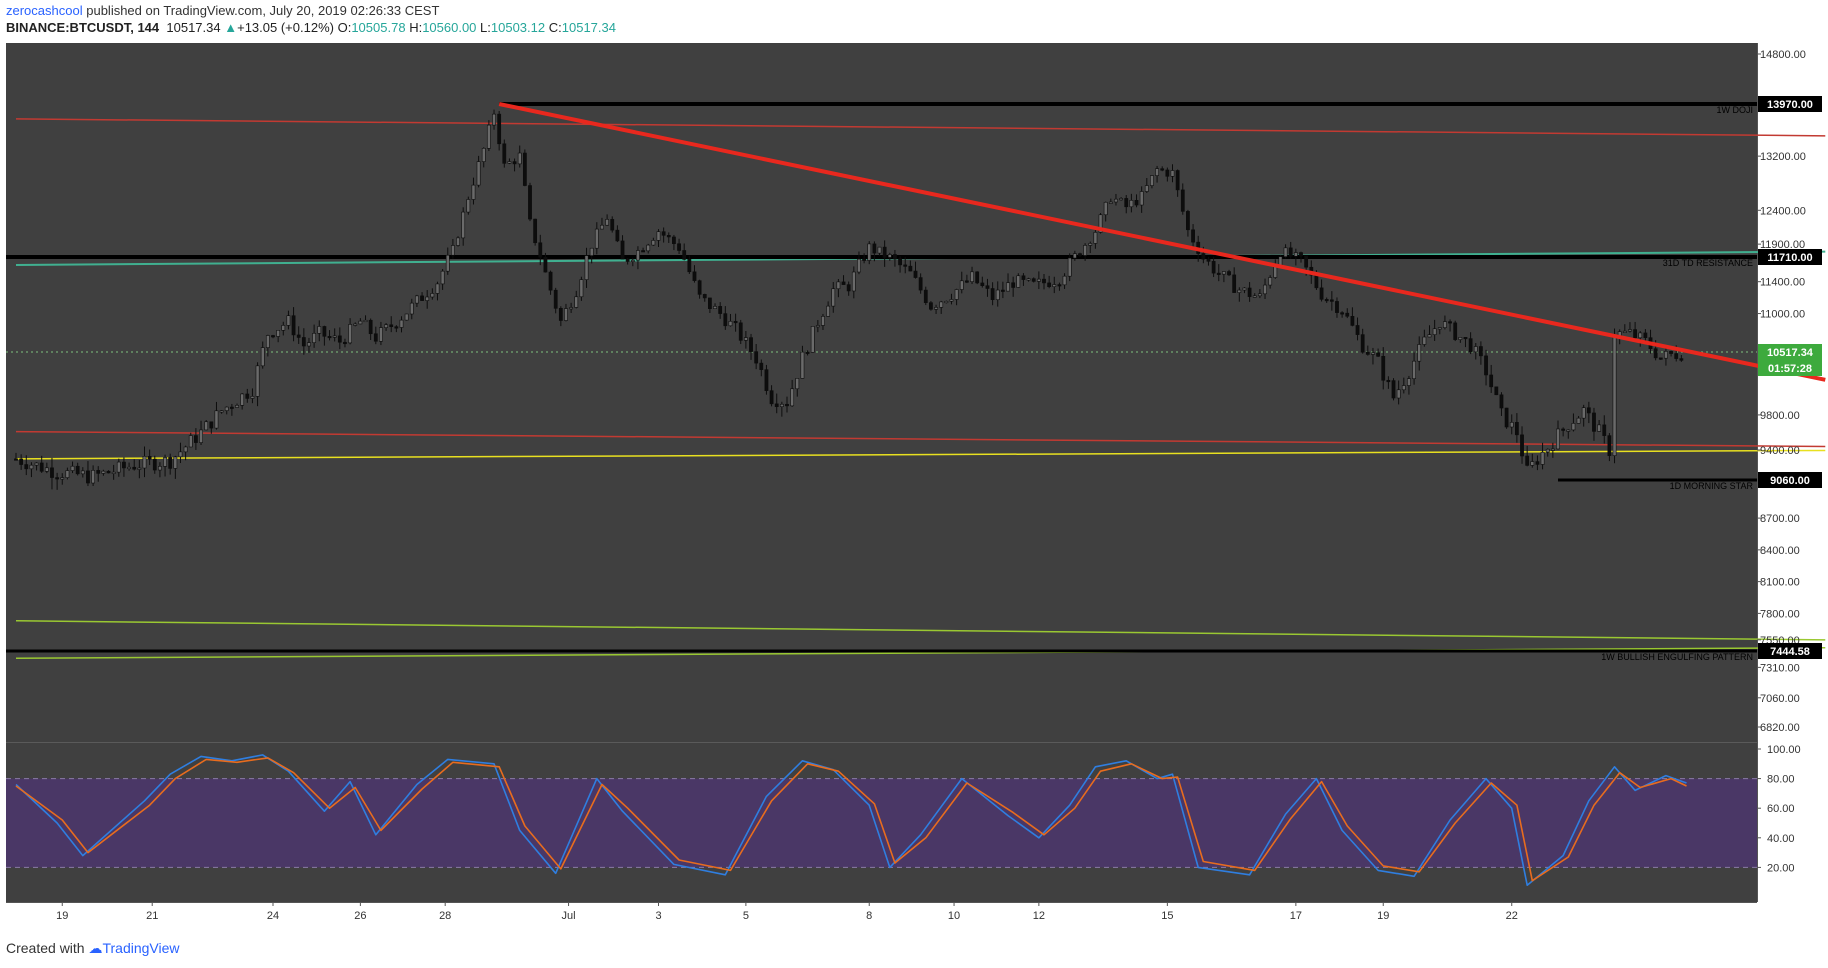 The image size is (1828, 968). What do you see at coordinates (1780, 668) in the screenshot?
I see `price-tick-label: 7310.00` at bounding box center [1780, 668].